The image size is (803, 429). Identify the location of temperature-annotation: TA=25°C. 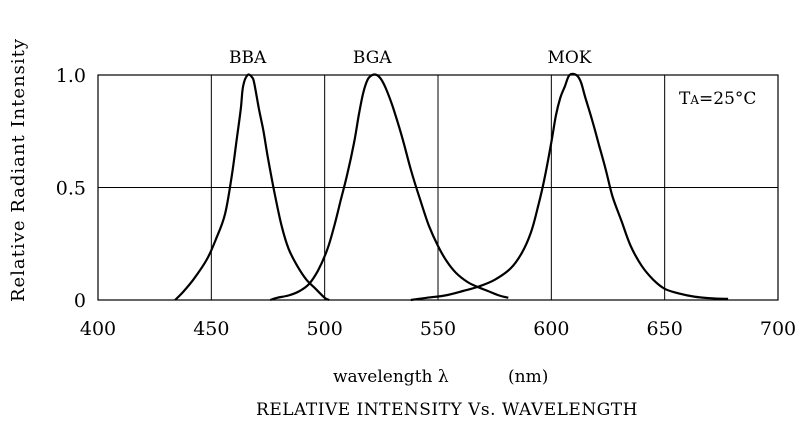
(717, 99).